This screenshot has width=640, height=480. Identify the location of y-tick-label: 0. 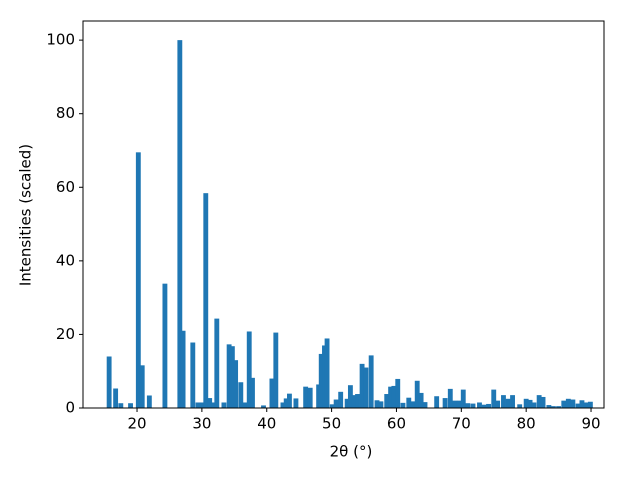
(70, 408).